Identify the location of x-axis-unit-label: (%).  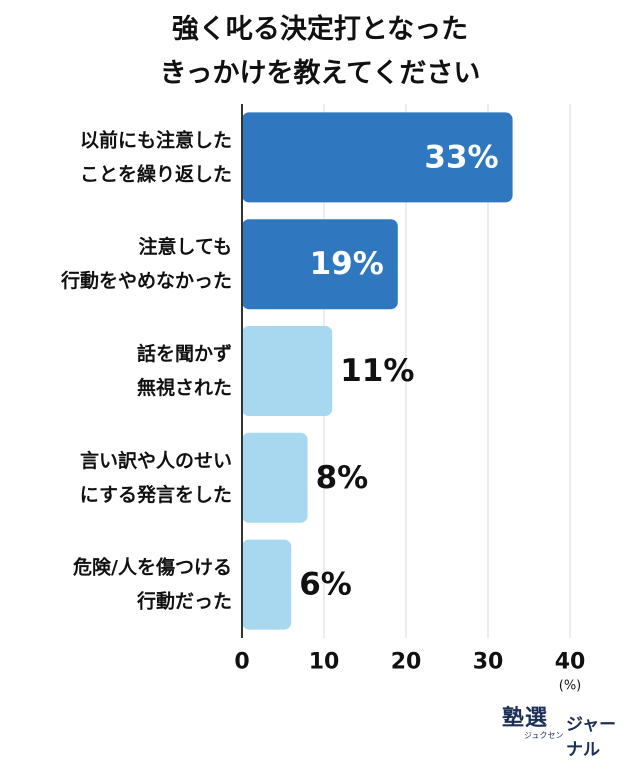
(570, 686).